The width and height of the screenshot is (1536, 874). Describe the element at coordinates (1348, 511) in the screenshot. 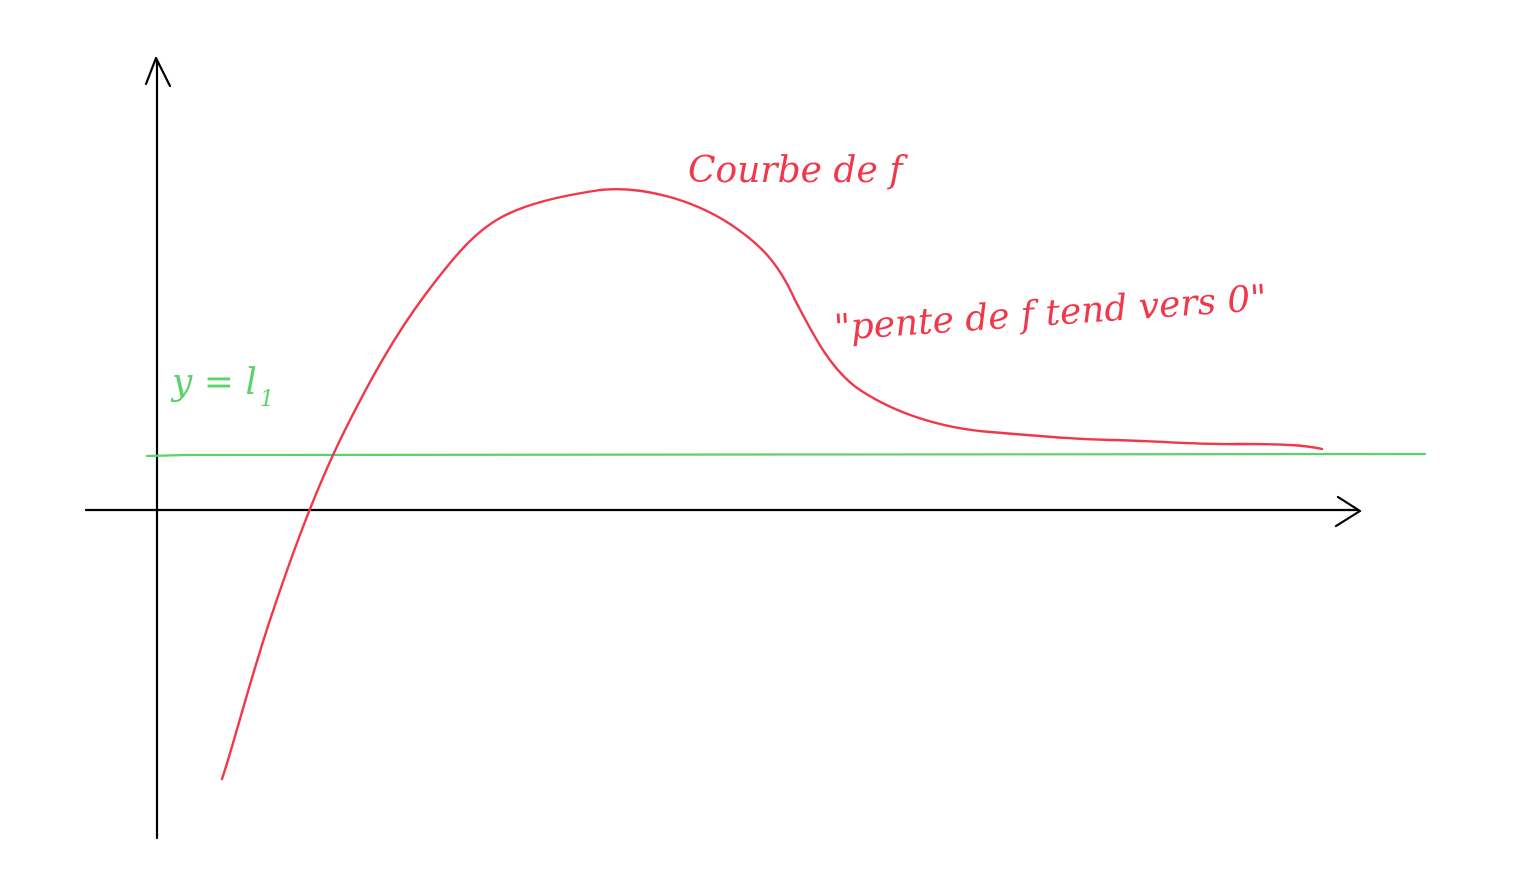

I see `x-axis-arrowhead` at that location.